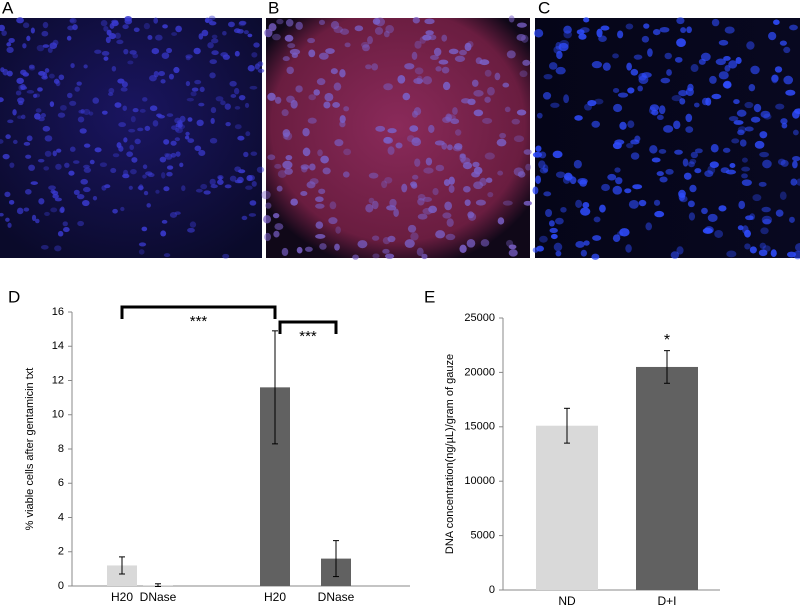 The height and width of the screenshot is (608, 800). I want to click on bar, so click(667, 478).